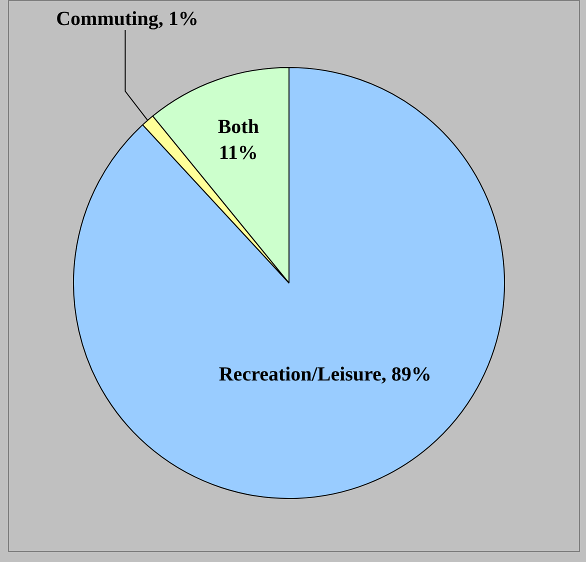  What do you see at coordinates (178, 19) in the screenshot?
I see `data-label: , 1%` at bounding box center [178, 19].